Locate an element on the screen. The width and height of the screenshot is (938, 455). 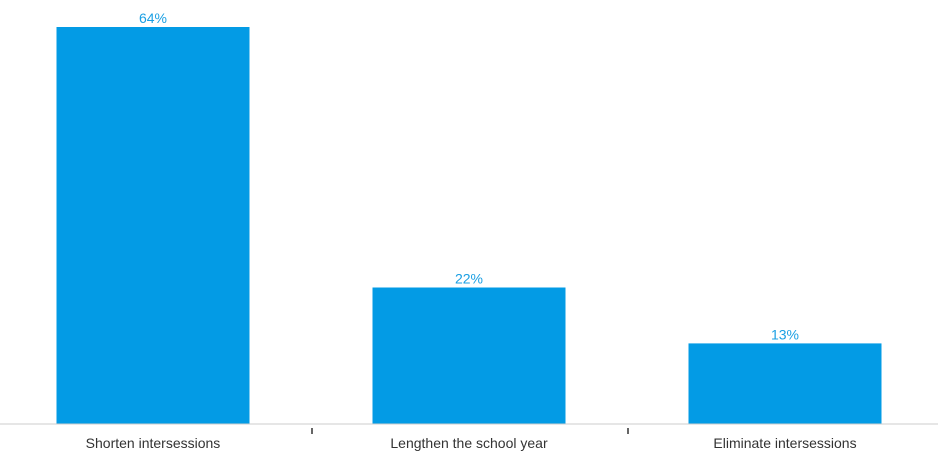
data-label-1: 64% is located at coordinates (153, 18).